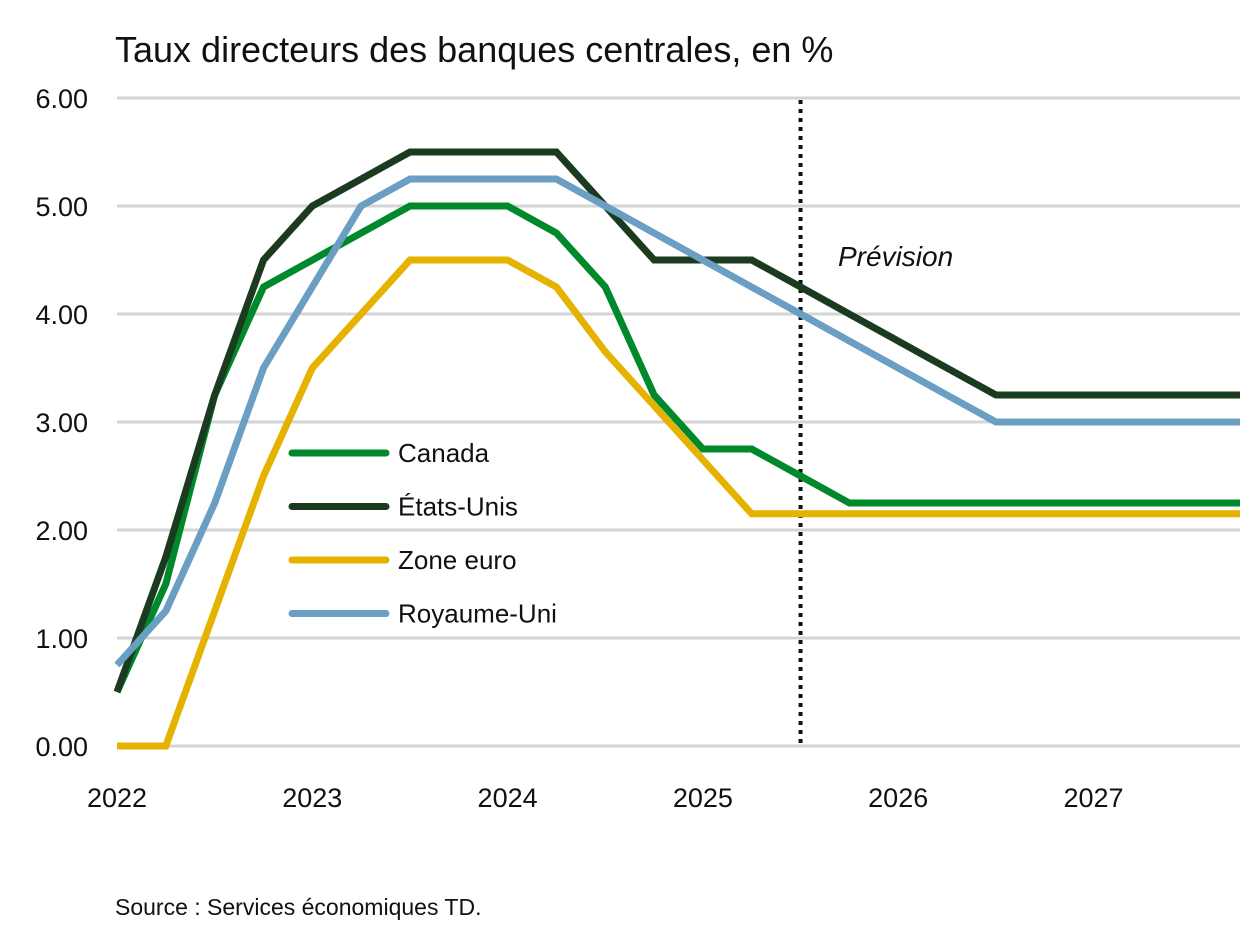 The image size is (1240, 925). I want to click on y-tick-label: 3.00, so click(61, 423).